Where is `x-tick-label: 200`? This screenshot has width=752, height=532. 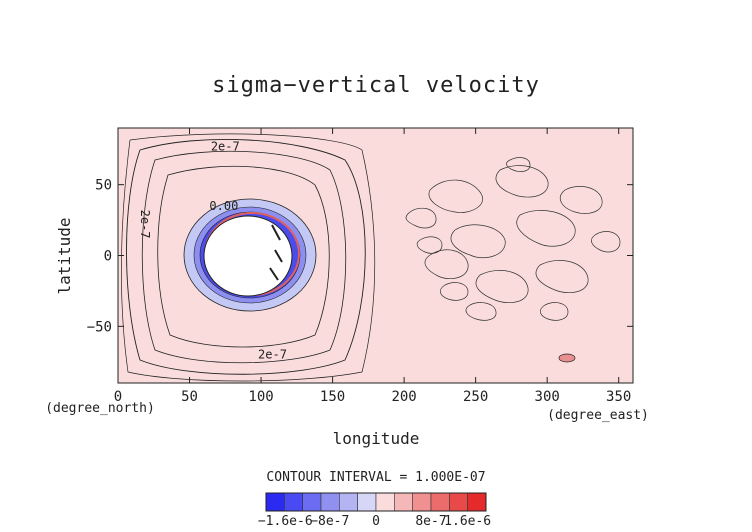 x-tick-label: 200 is located at coordinates (403, 397).